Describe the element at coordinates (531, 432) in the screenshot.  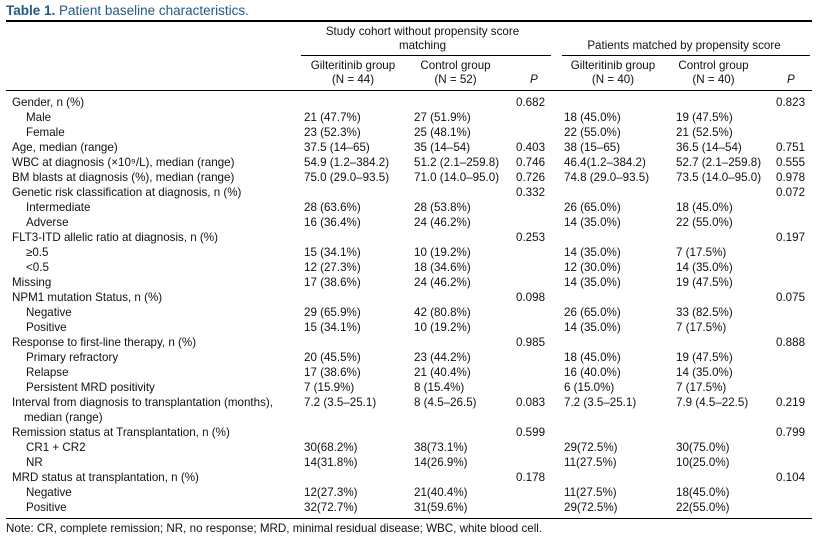
I see `cell-p-unmatched: 0.599` at that location.